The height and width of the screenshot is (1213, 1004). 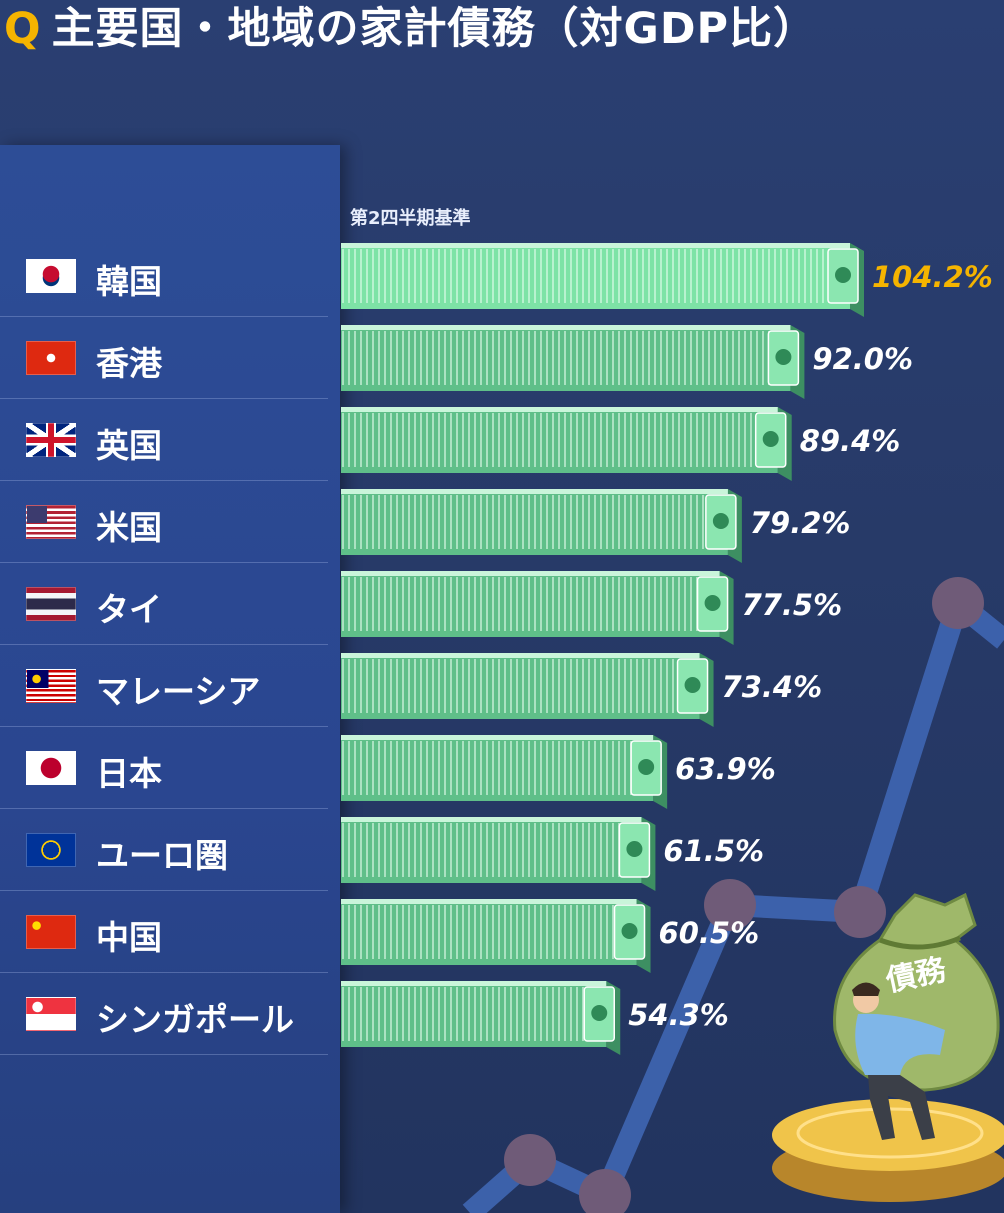 What do you see at coordinates (51, 358) in the screenshot?
I see `hk-flag-icon` at bounding box center [51, 358].